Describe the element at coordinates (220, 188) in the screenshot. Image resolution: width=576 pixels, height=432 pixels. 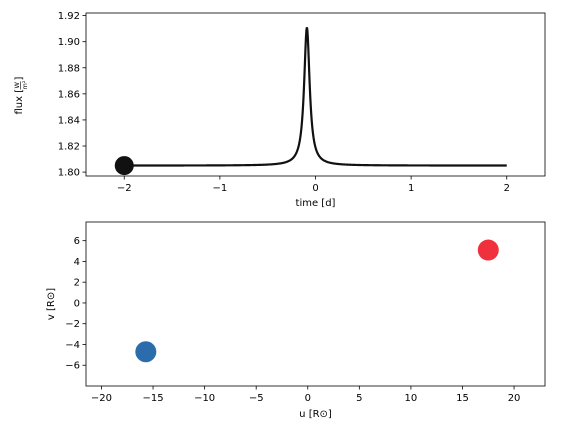
I see `lc-x-tick-label: −1` at that location.